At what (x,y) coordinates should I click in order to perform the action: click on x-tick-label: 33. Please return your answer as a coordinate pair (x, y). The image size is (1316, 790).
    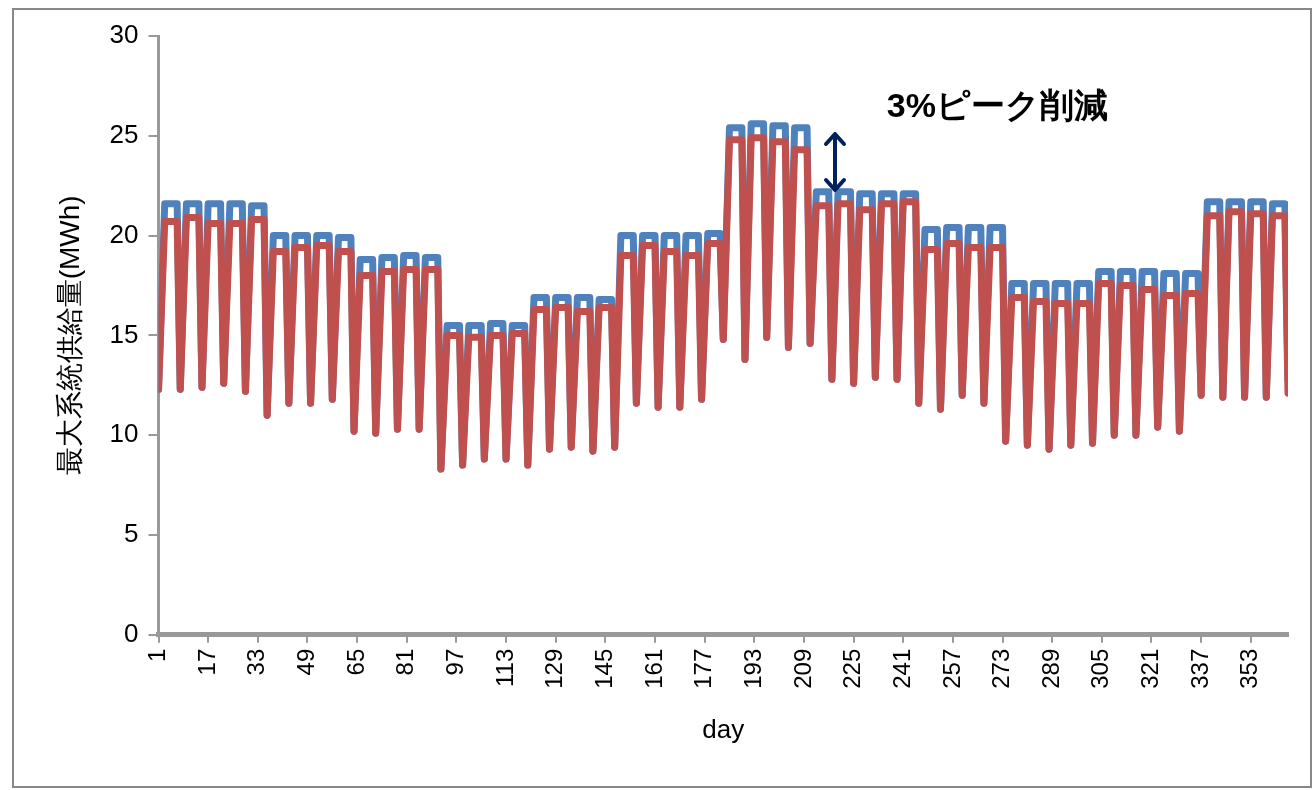
    Looking at the image, I should click on (256, 662).